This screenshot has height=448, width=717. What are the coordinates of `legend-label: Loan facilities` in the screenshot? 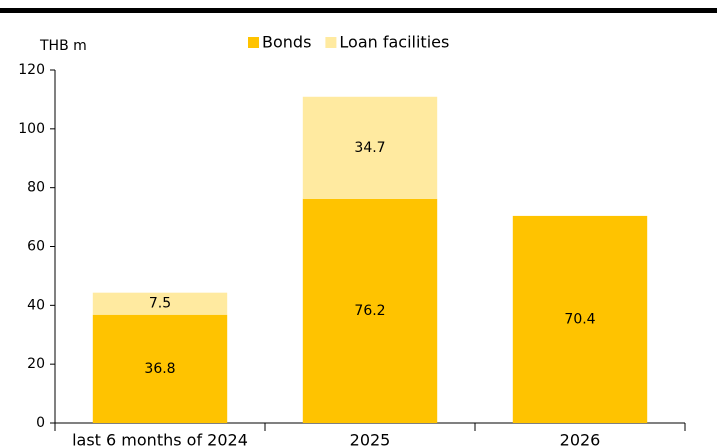 It's located at (394, 42).